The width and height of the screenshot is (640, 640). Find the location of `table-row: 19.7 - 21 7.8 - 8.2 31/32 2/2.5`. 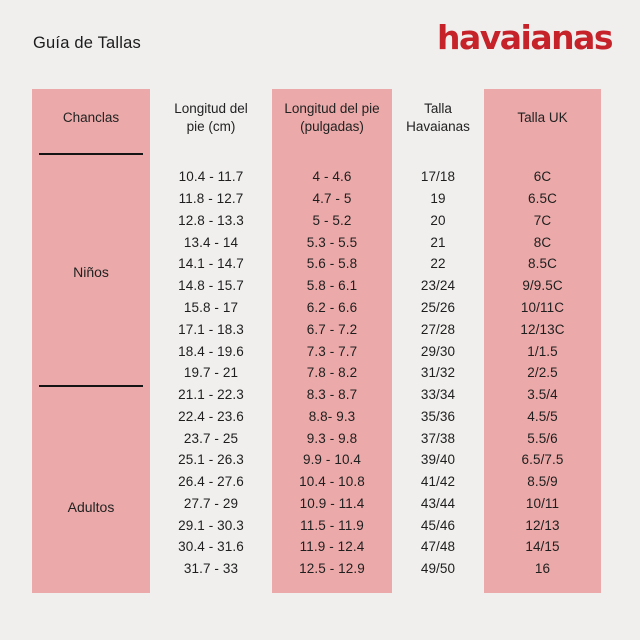

table-row: 19.7 - 21 7.8 - 8.2 31/32 2/2.5 is located at coordinates (375, 373).